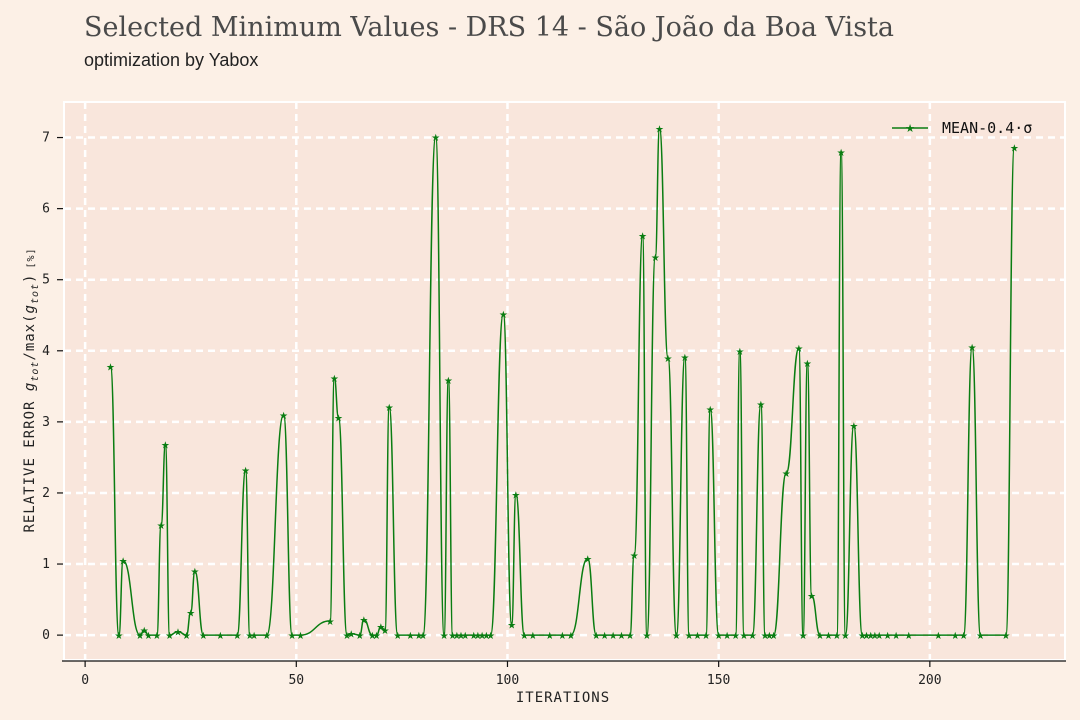  I want to click on y-tick-label: 4, so click(46, 351).